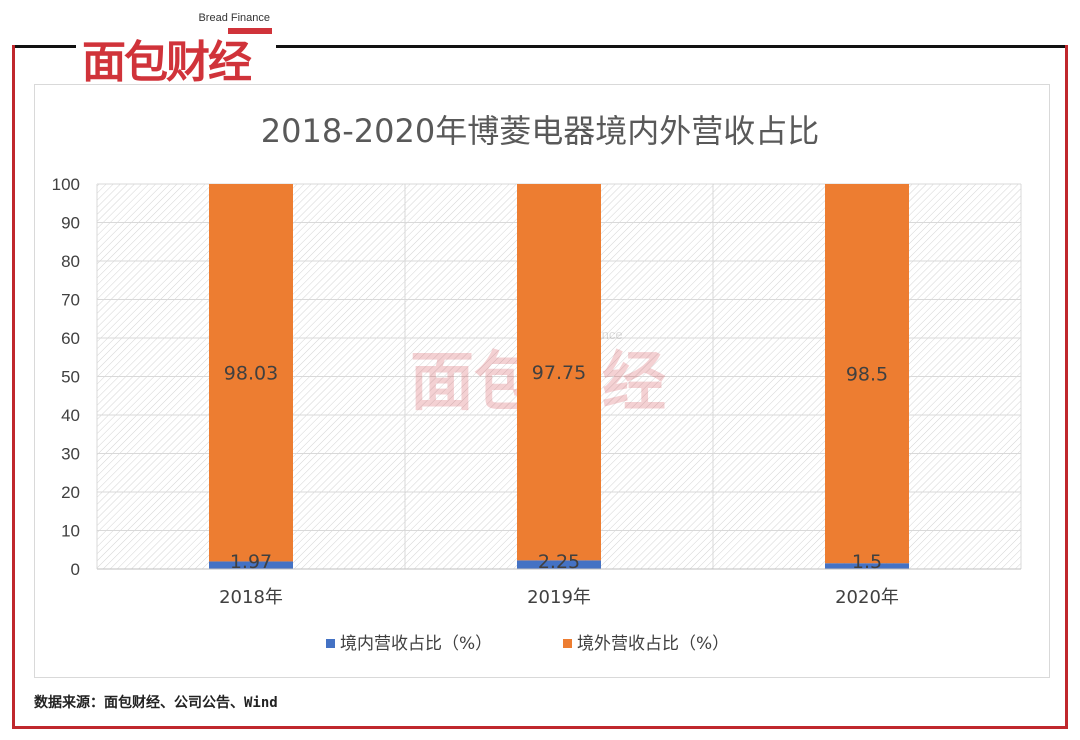  I want to click on data-label: 1.5, so click(867, 562).